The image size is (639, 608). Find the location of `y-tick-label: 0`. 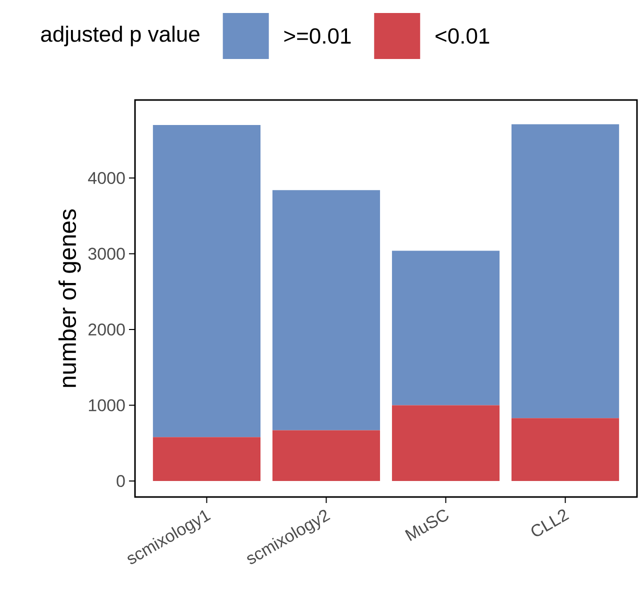

y-tick-label: 0 is located at coordinates (120, 481).